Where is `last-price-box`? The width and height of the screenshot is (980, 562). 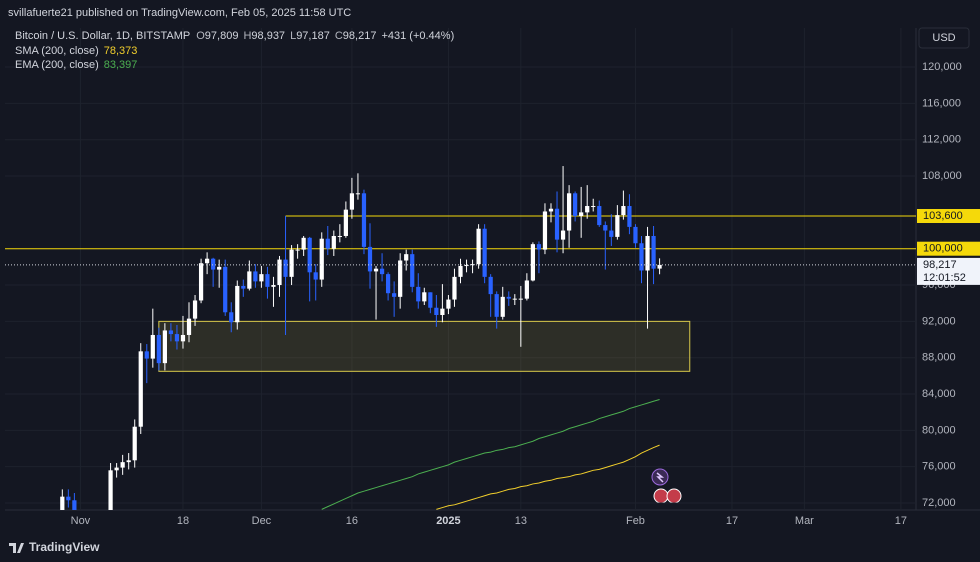
last-price-box is located at coordinates (948, 271).